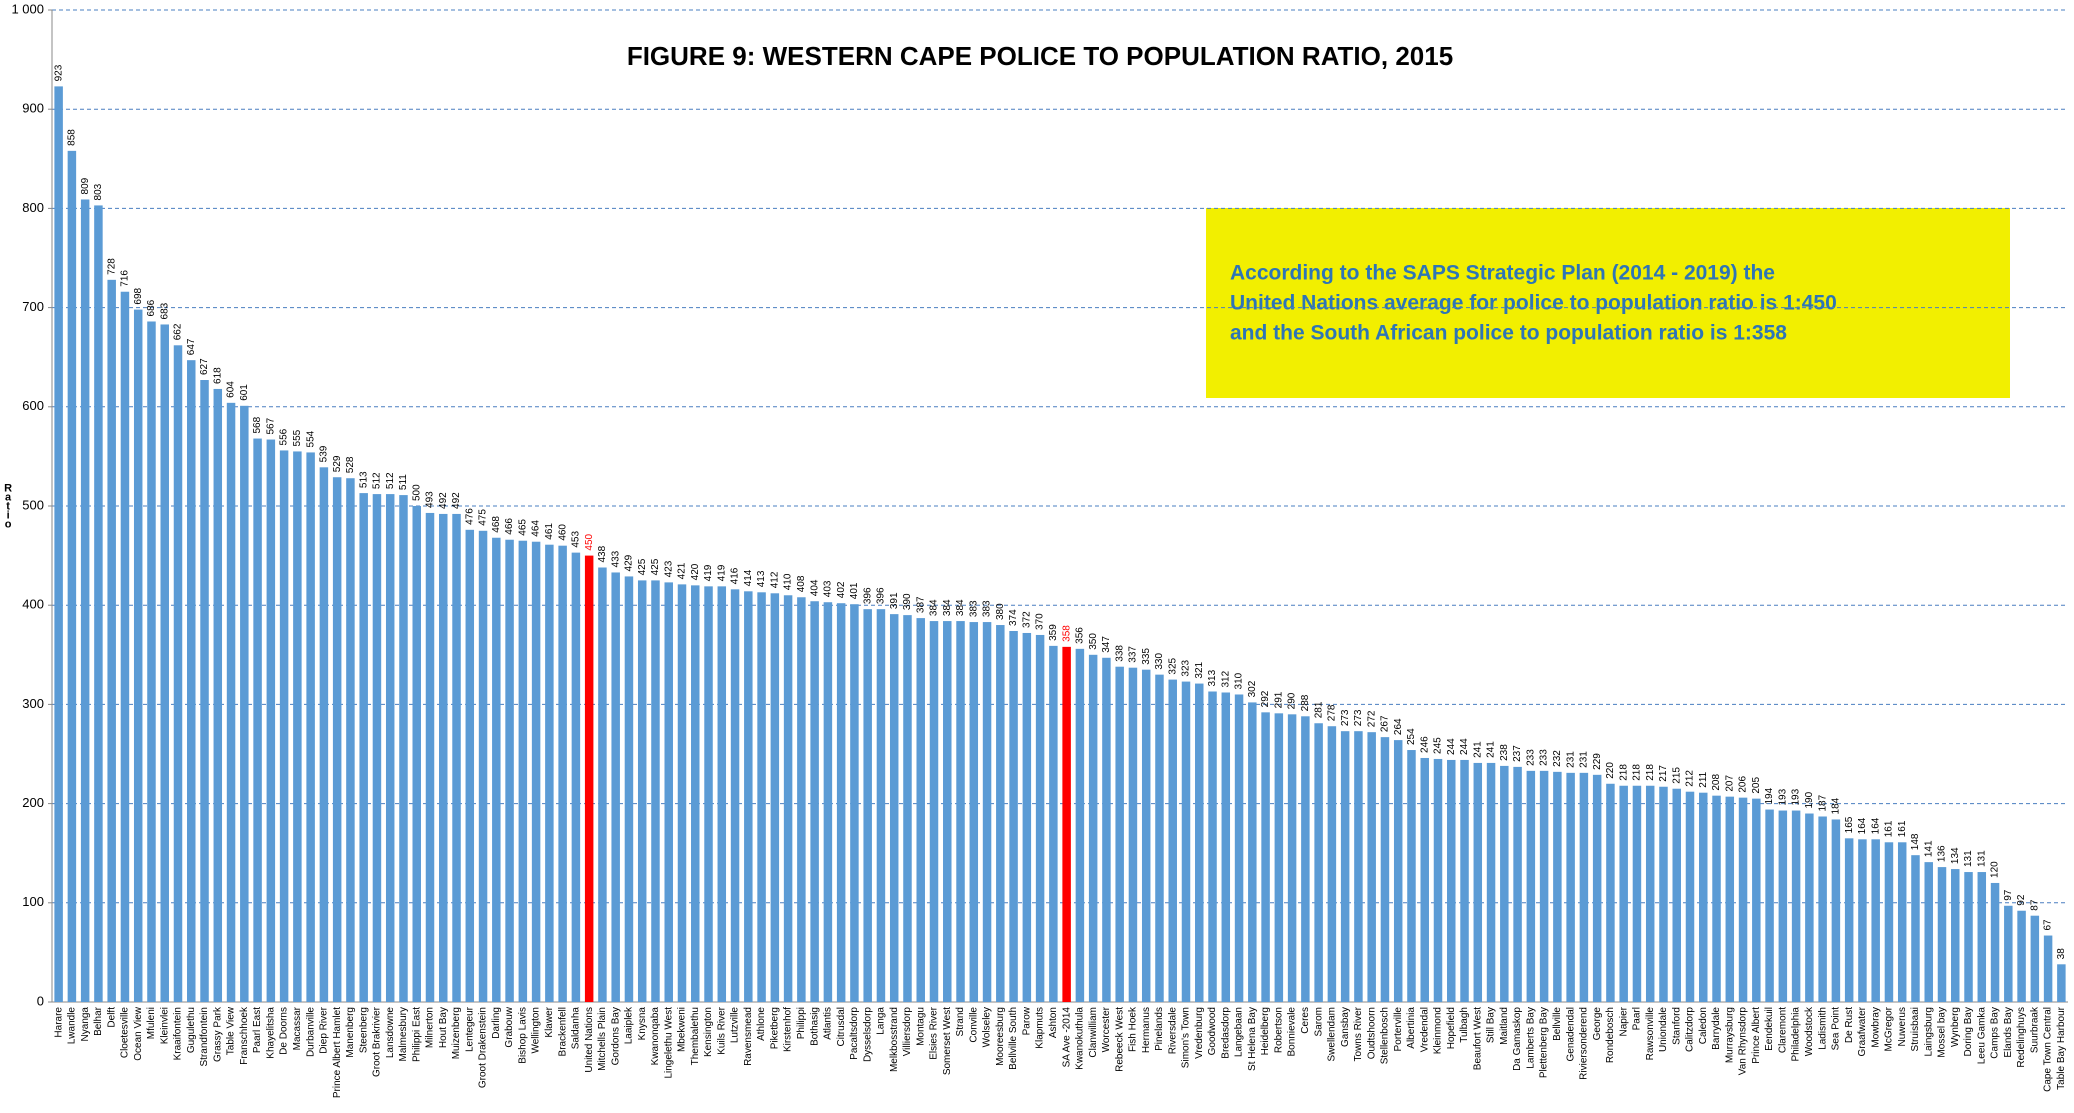  Describe the element at coordinates (867, 1034) in the screenshot. I see `x-tick-label: Dysselsdorp` at that location.